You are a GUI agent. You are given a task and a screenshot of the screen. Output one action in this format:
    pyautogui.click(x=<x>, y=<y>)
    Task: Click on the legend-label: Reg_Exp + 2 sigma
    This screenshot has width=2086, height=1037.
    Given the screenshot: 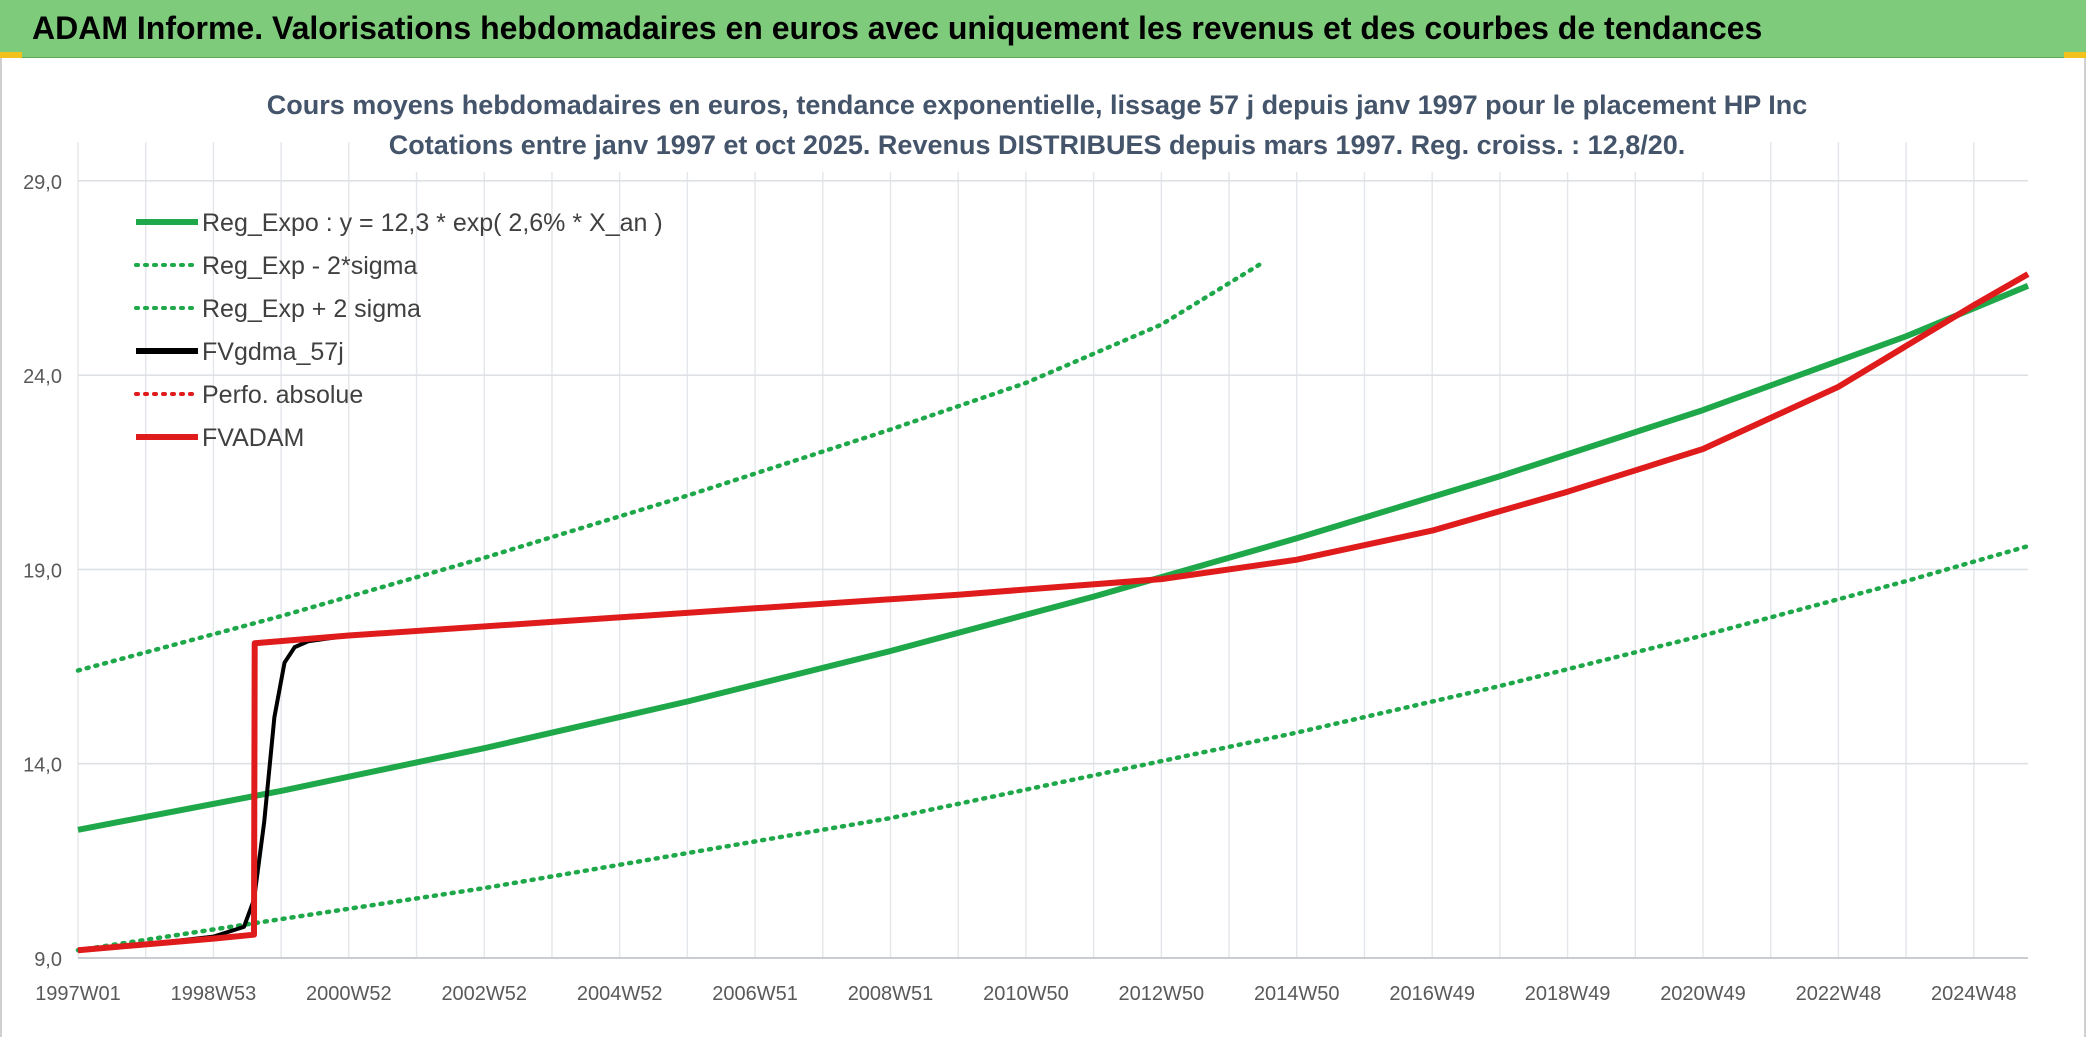 What is the action you would take?
    pyautogui.click(x=311, y=309)
    